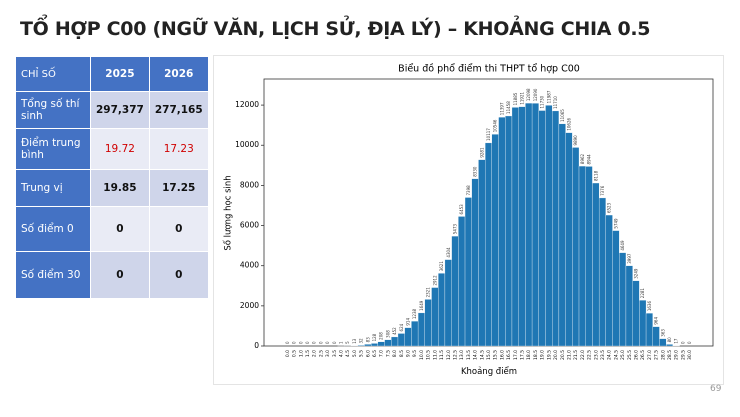 The height and width of the screenshot is (417, 740). Describe the element at coordinates (489, 371) in the screenshot. I see `x-axis-label: Khoảng điểm` at that location.